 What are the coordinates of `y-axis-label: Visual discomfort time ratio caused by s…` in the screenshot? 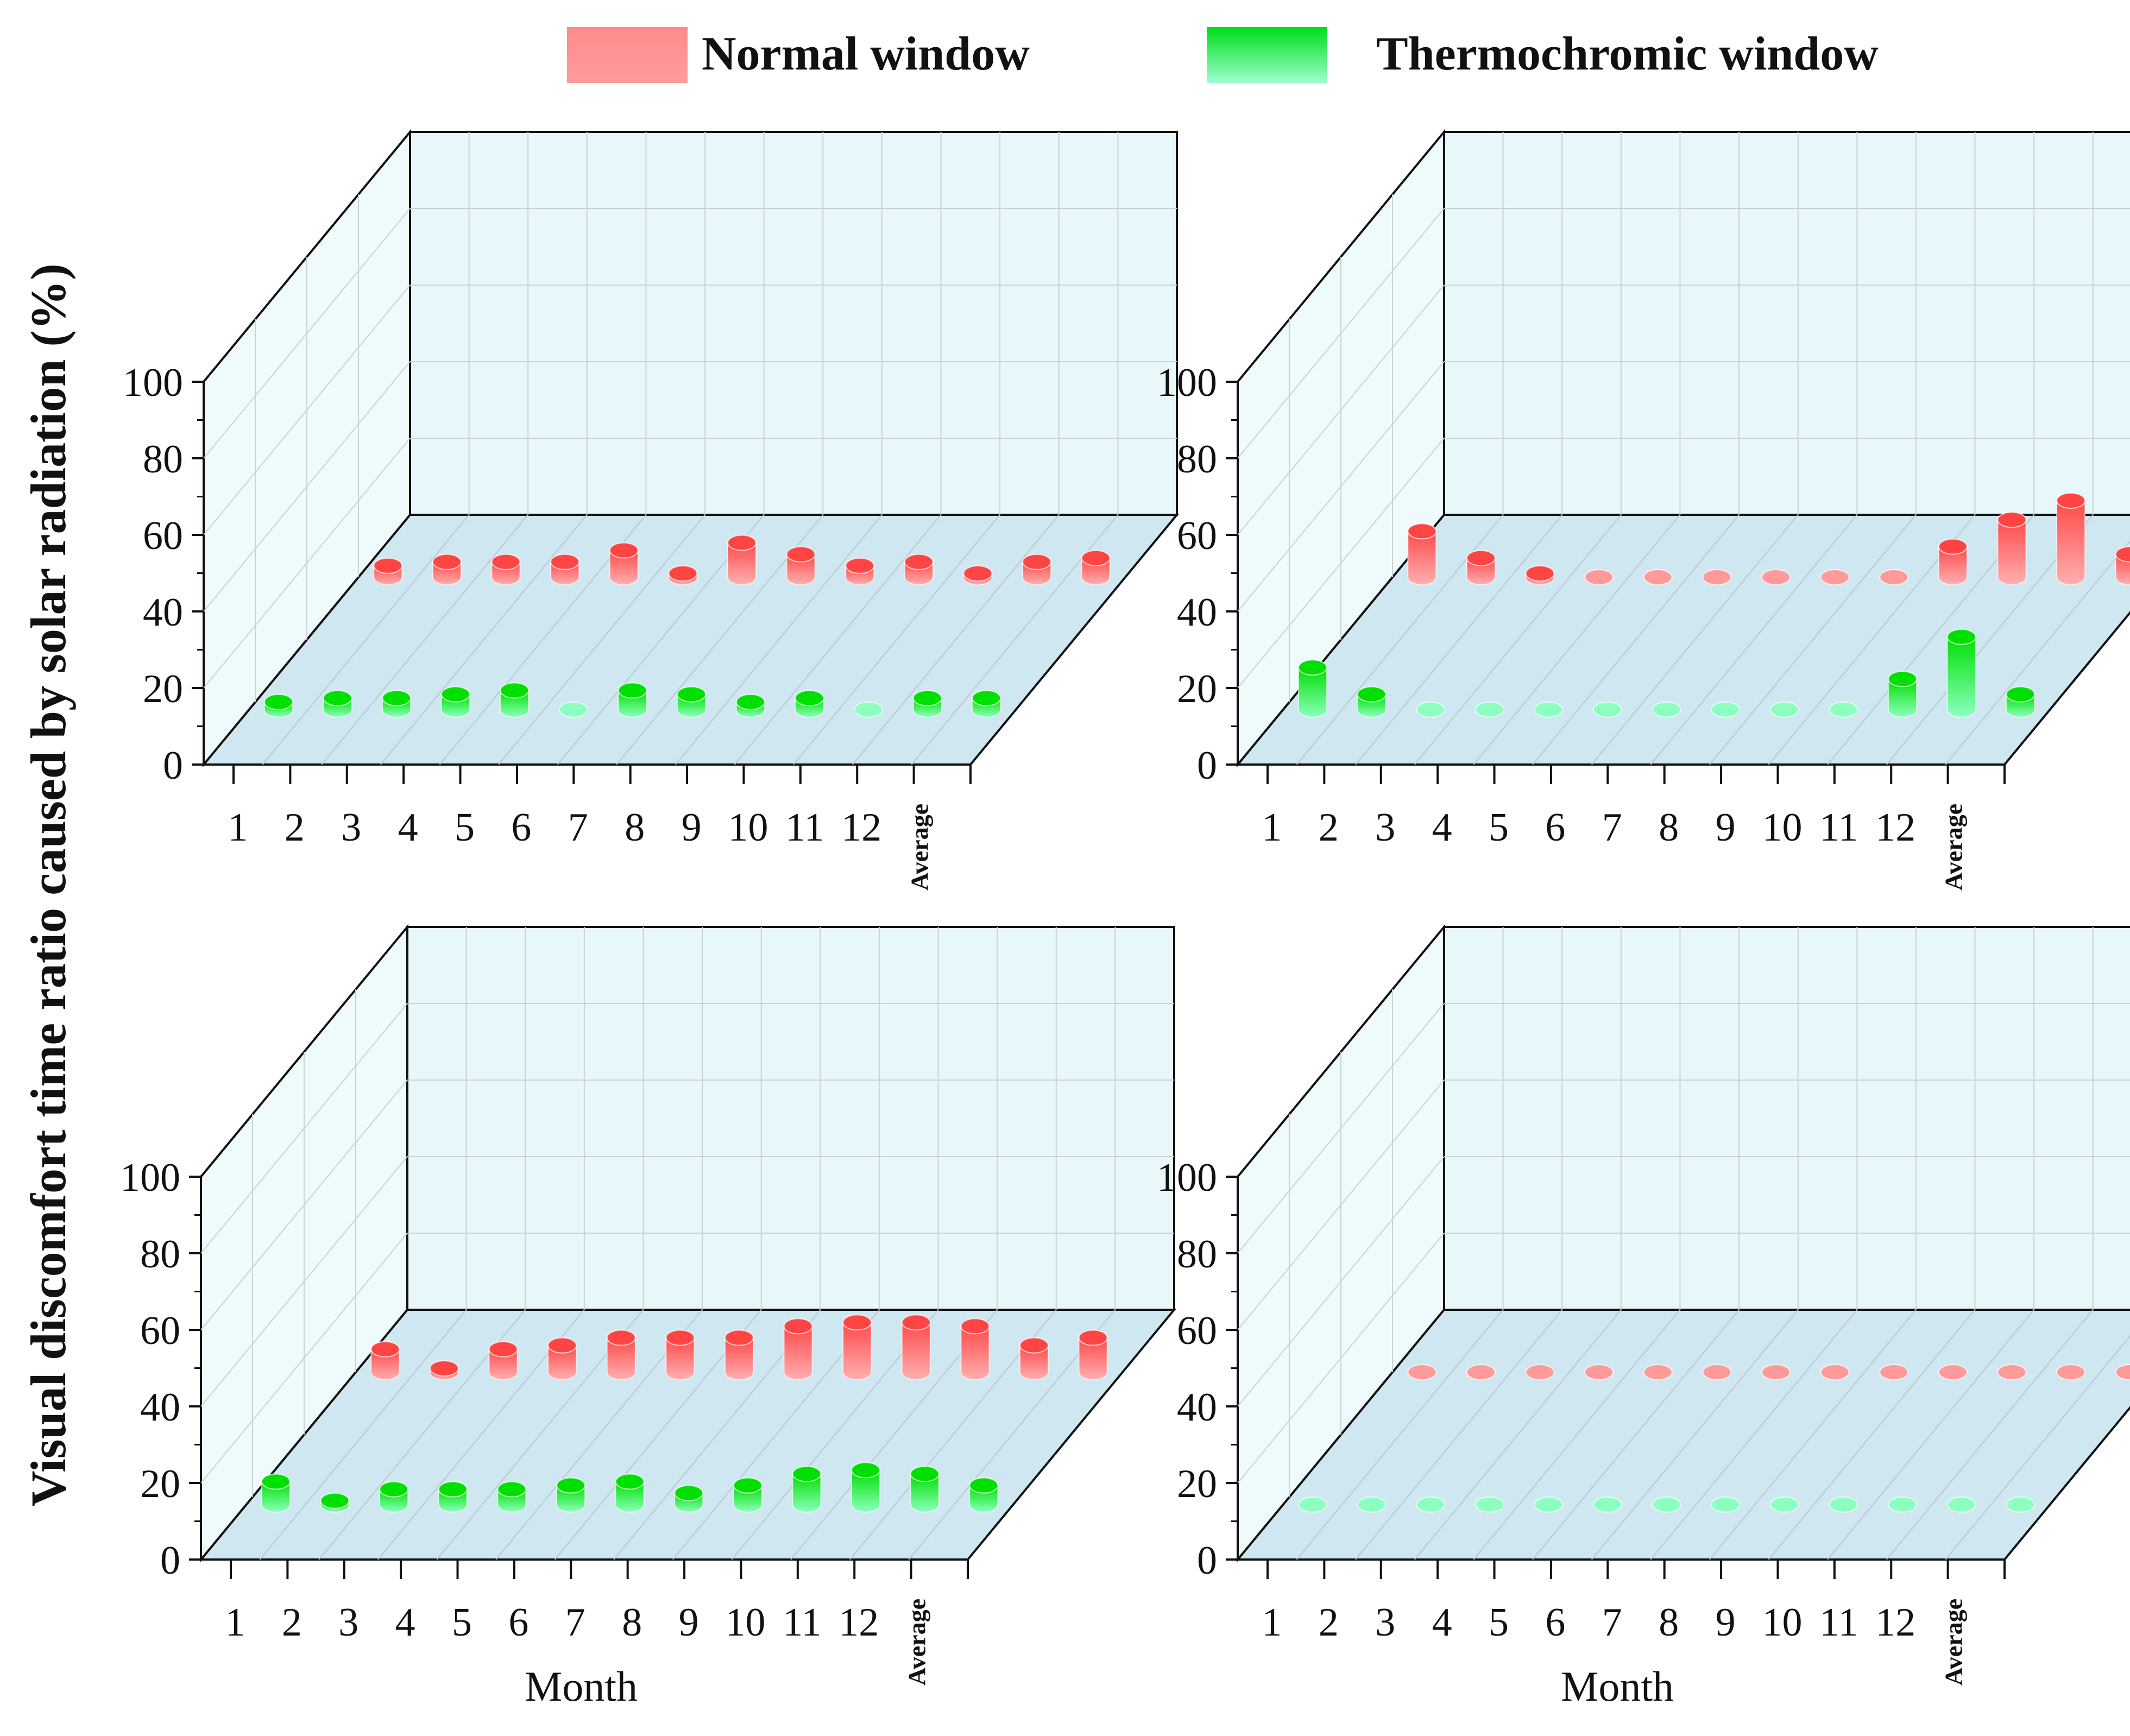 It's located at (48, 885).